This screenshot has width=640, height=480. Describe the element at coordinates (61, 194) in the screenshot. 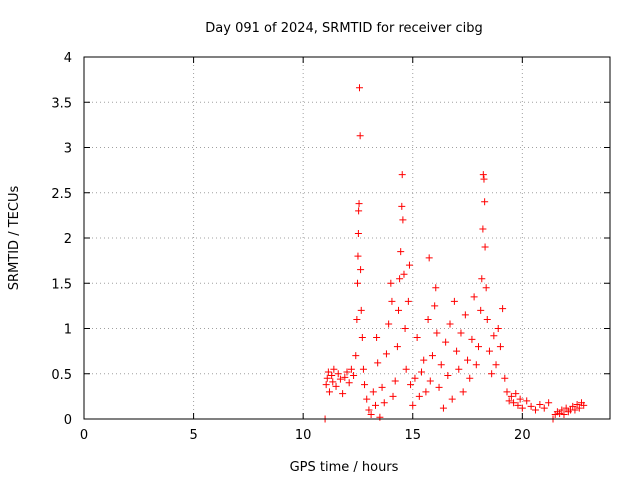

I see `y-tick-label: 2.5` at that location.